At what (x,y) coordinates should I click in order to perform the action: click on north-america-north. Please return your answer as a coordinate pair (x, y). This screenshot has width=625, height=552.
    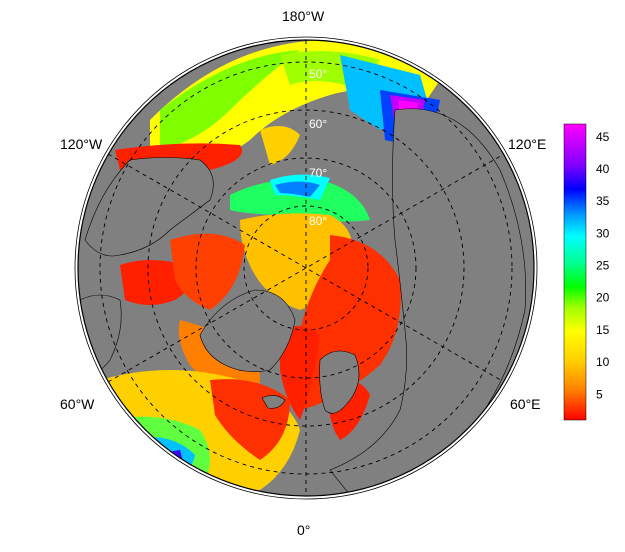
    Looking at the image, I should click on (149, 207).